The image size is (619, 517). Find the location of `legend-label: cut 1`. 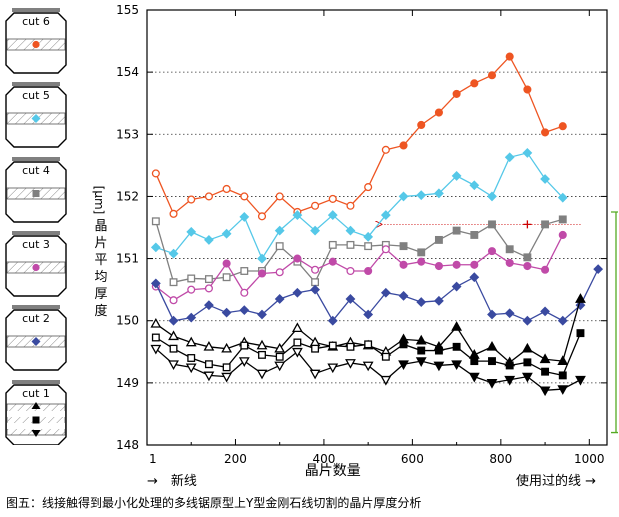

legend-label: cut 1 is located at coordinates (36, 393).